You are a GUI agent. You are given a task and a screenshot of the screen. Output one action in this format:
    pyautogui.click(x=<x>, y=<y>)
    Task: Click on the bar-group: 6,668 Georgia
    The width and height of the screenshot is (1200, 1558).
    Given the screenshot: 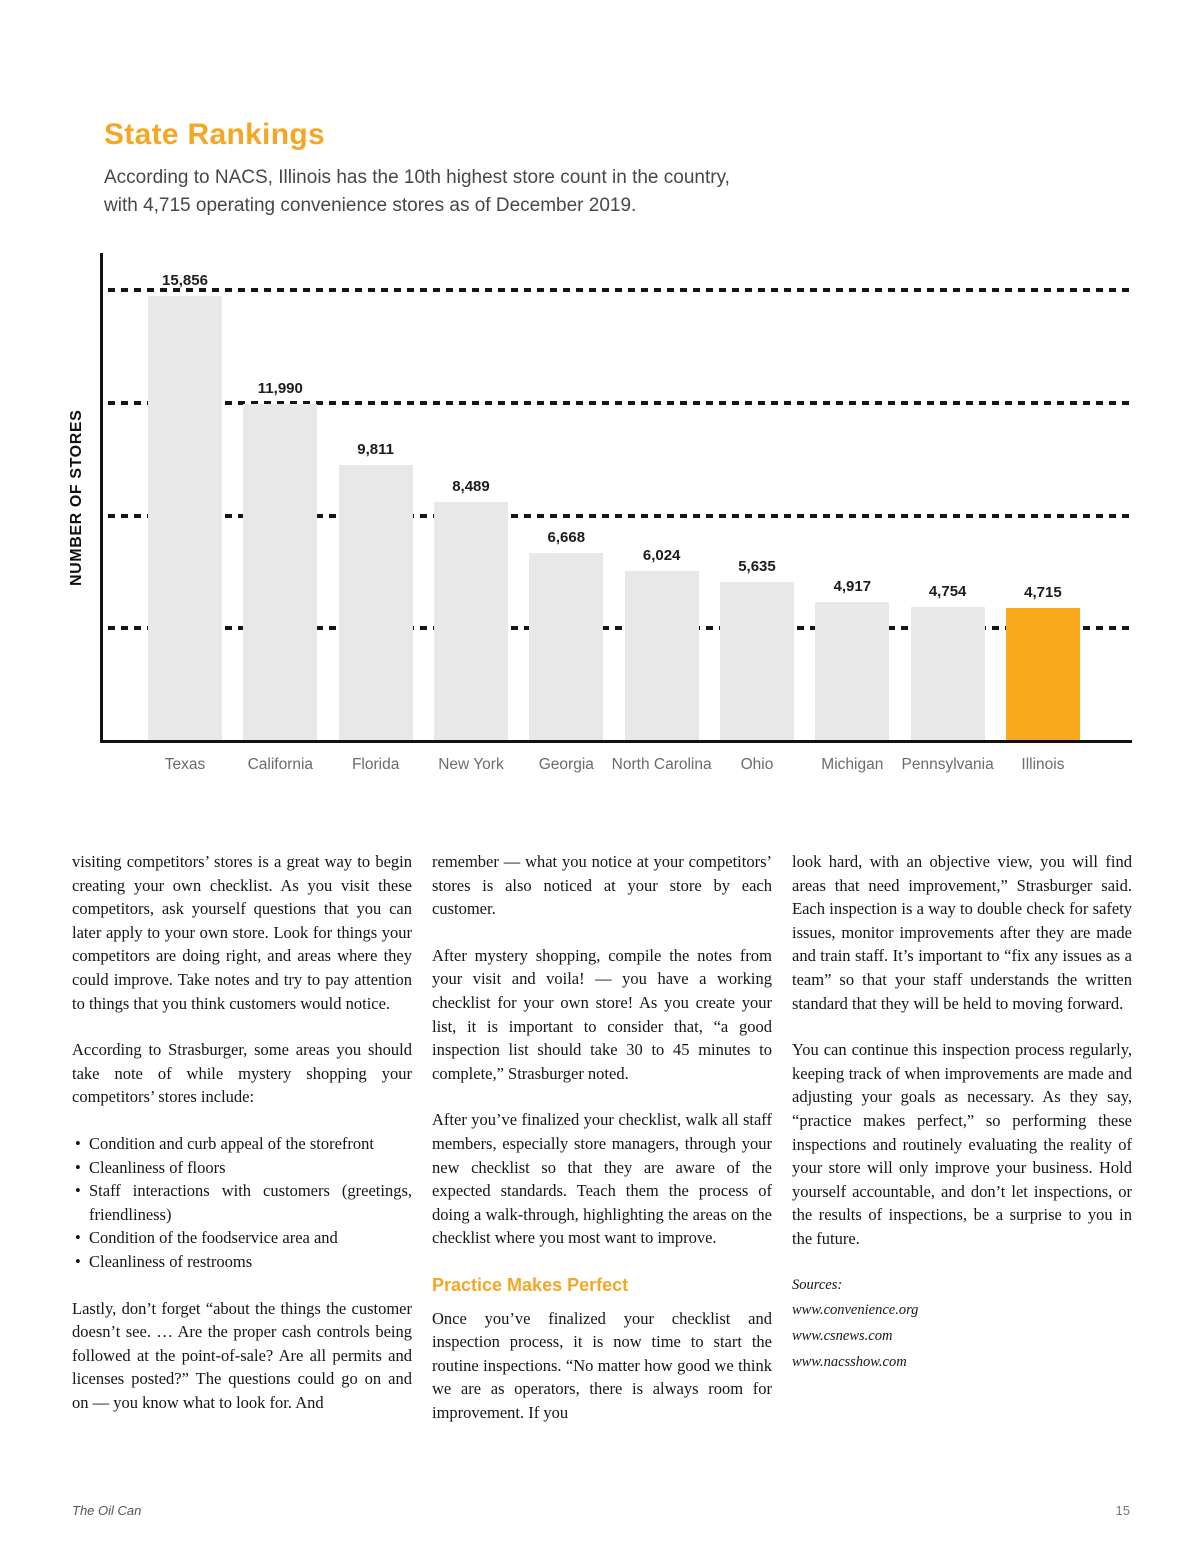 What is the action you would take?
    pyautogui.click(x=566, y=513)
    